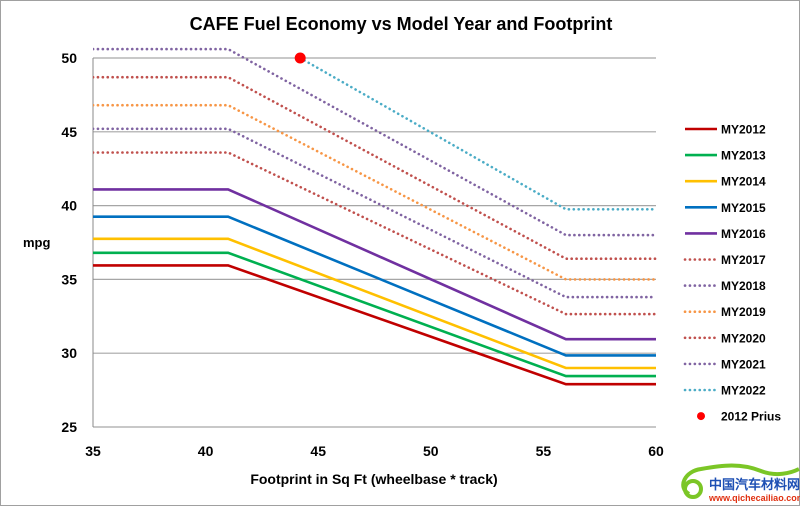  Describe the element at coordinates (701, 416) in the screenshot. I see `legend-swatch` at that location.